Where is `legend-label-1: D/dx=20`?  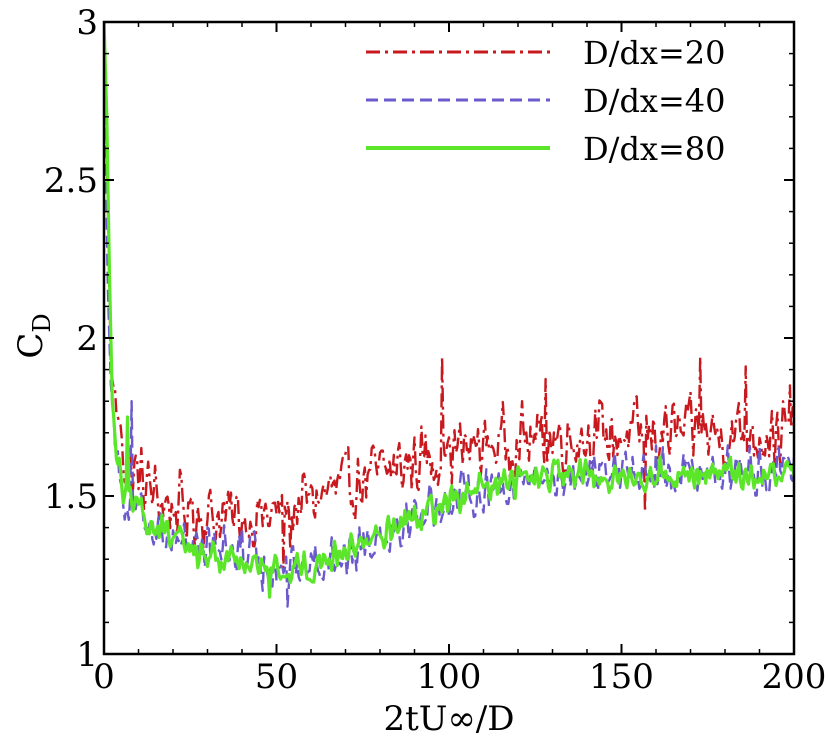 legend-label-1: D/dx=20 is located at coordinates (654, 53).